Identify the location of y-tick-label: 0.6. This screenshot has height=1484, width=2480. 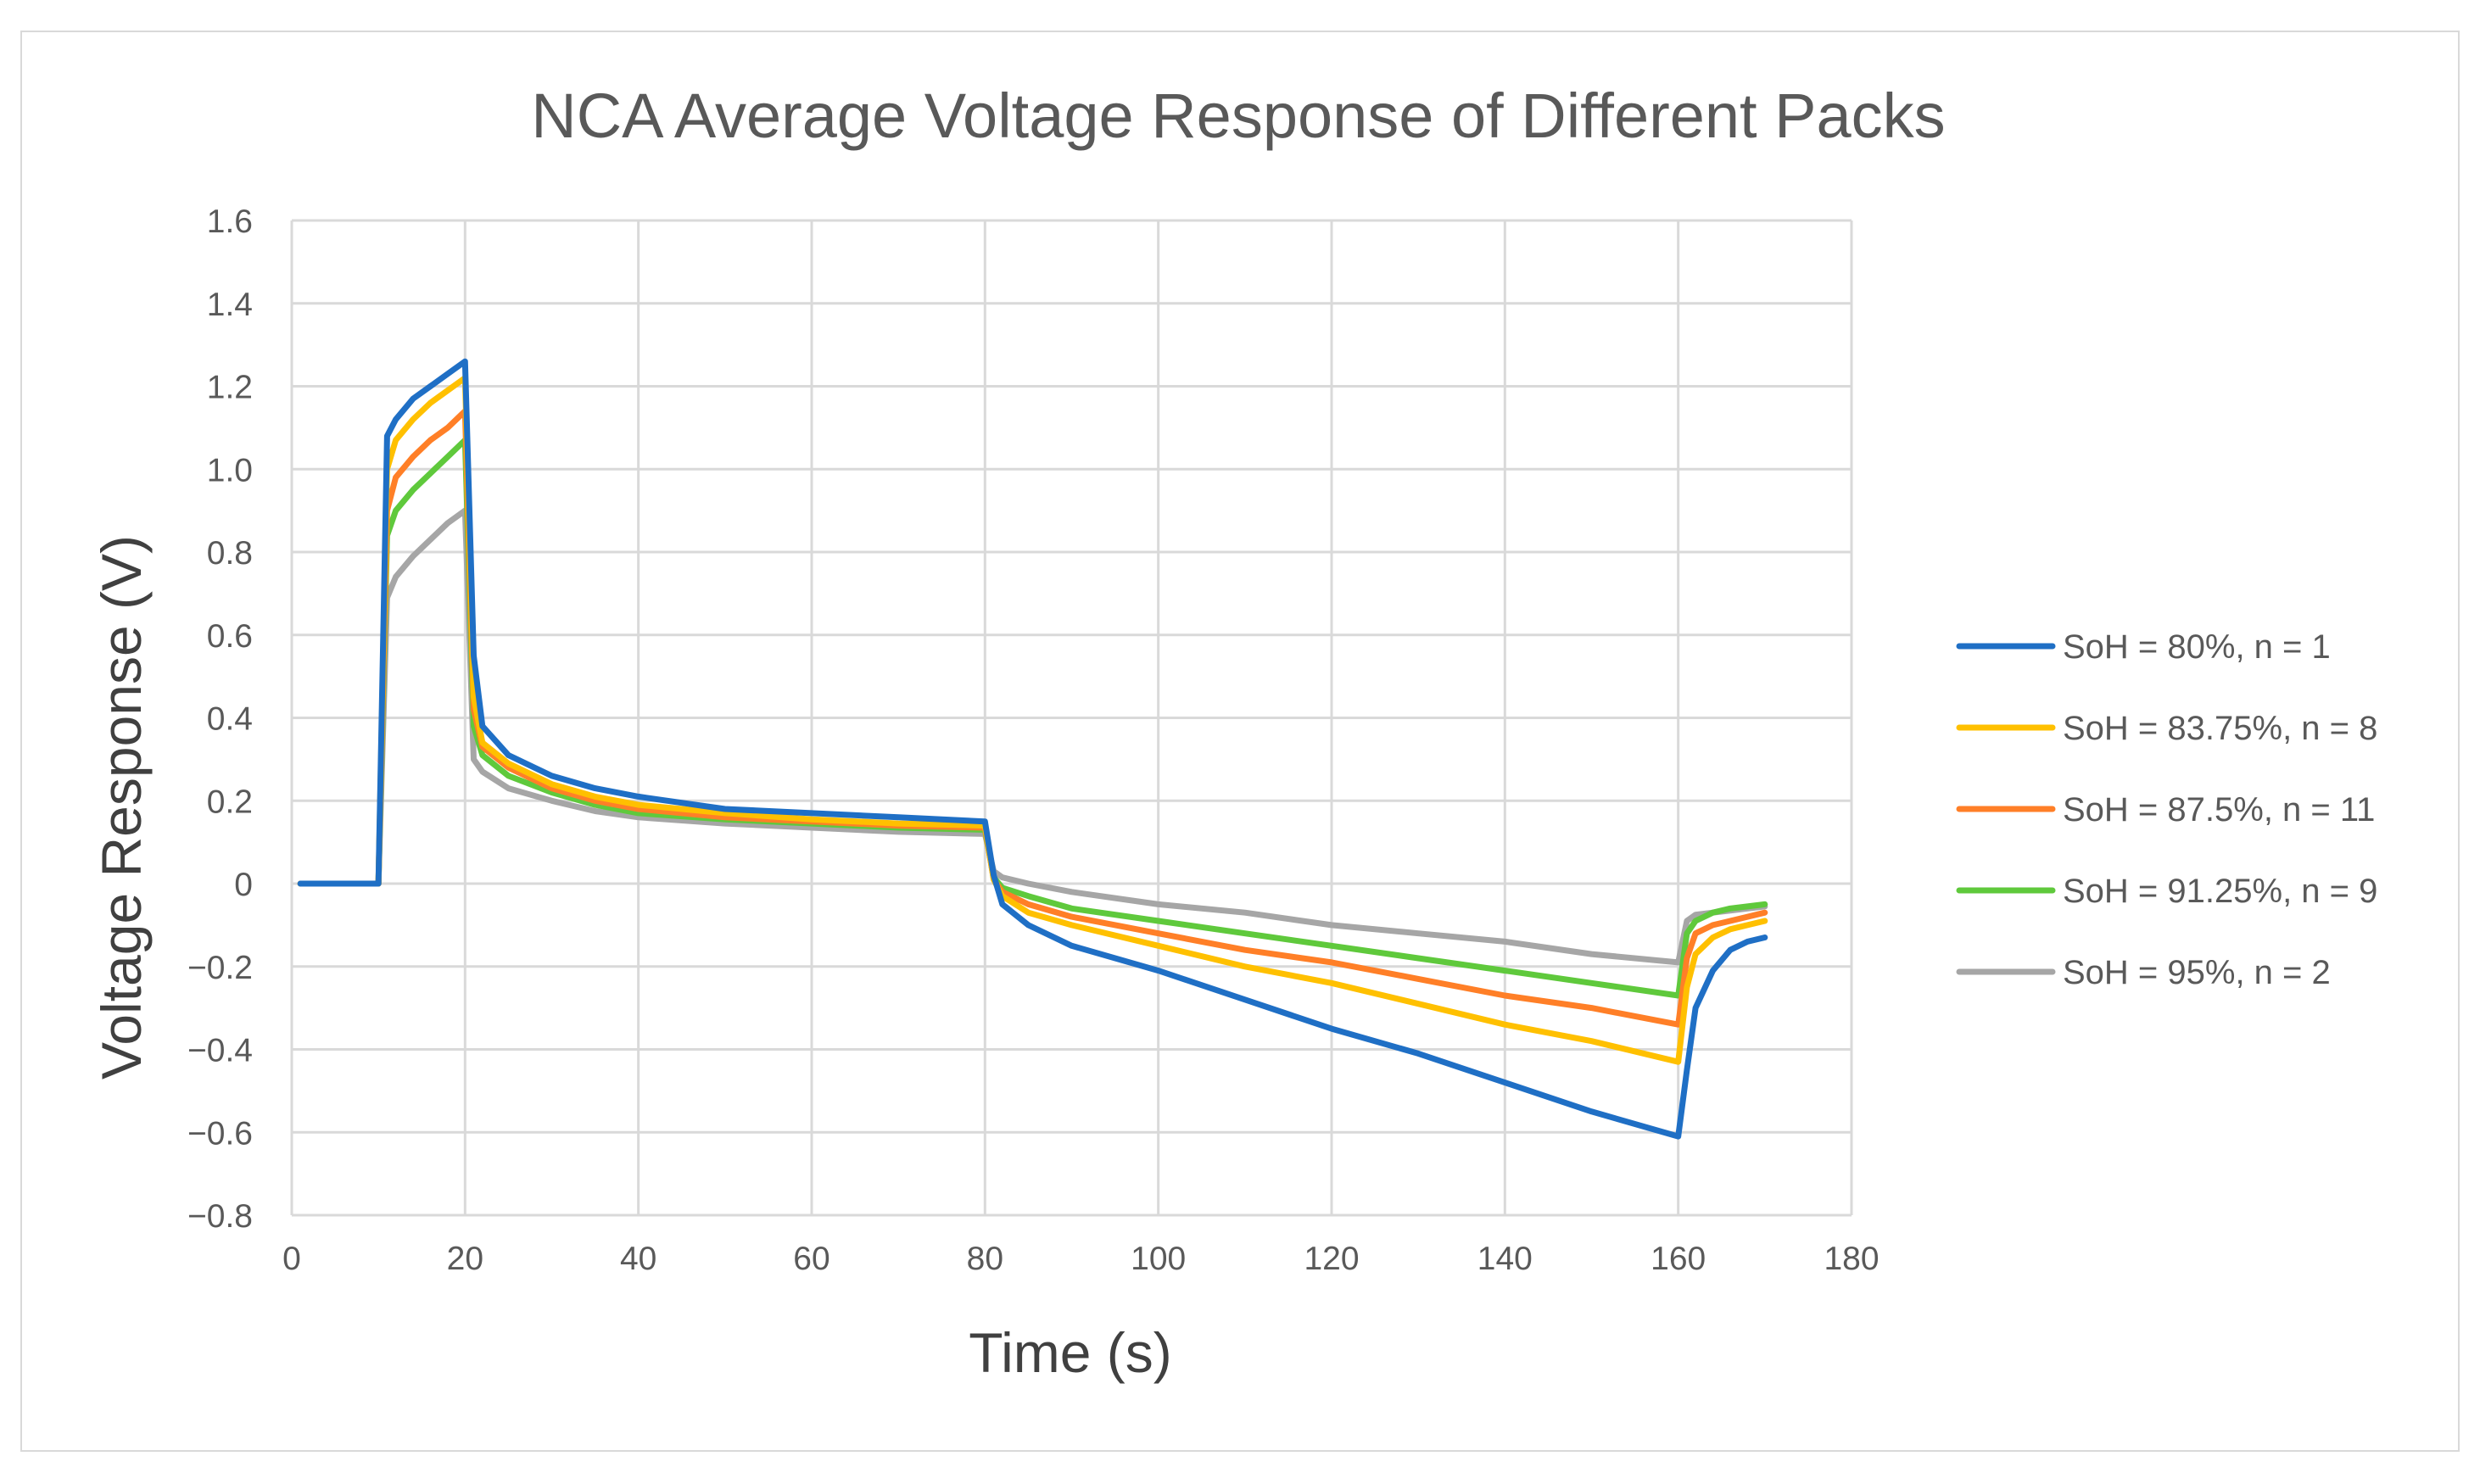
(230, 636).